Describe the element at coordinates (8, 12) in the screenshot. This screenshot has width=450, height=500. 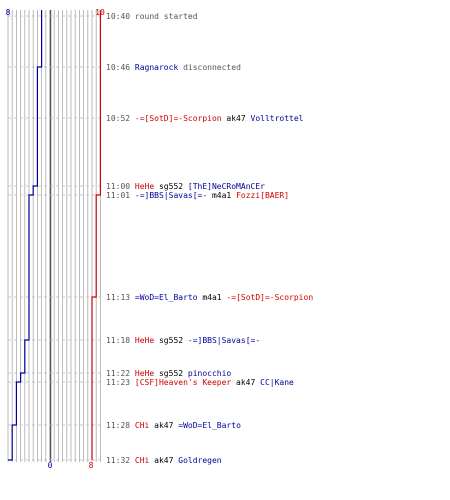
I see `blue-start-count: 8` at that location.